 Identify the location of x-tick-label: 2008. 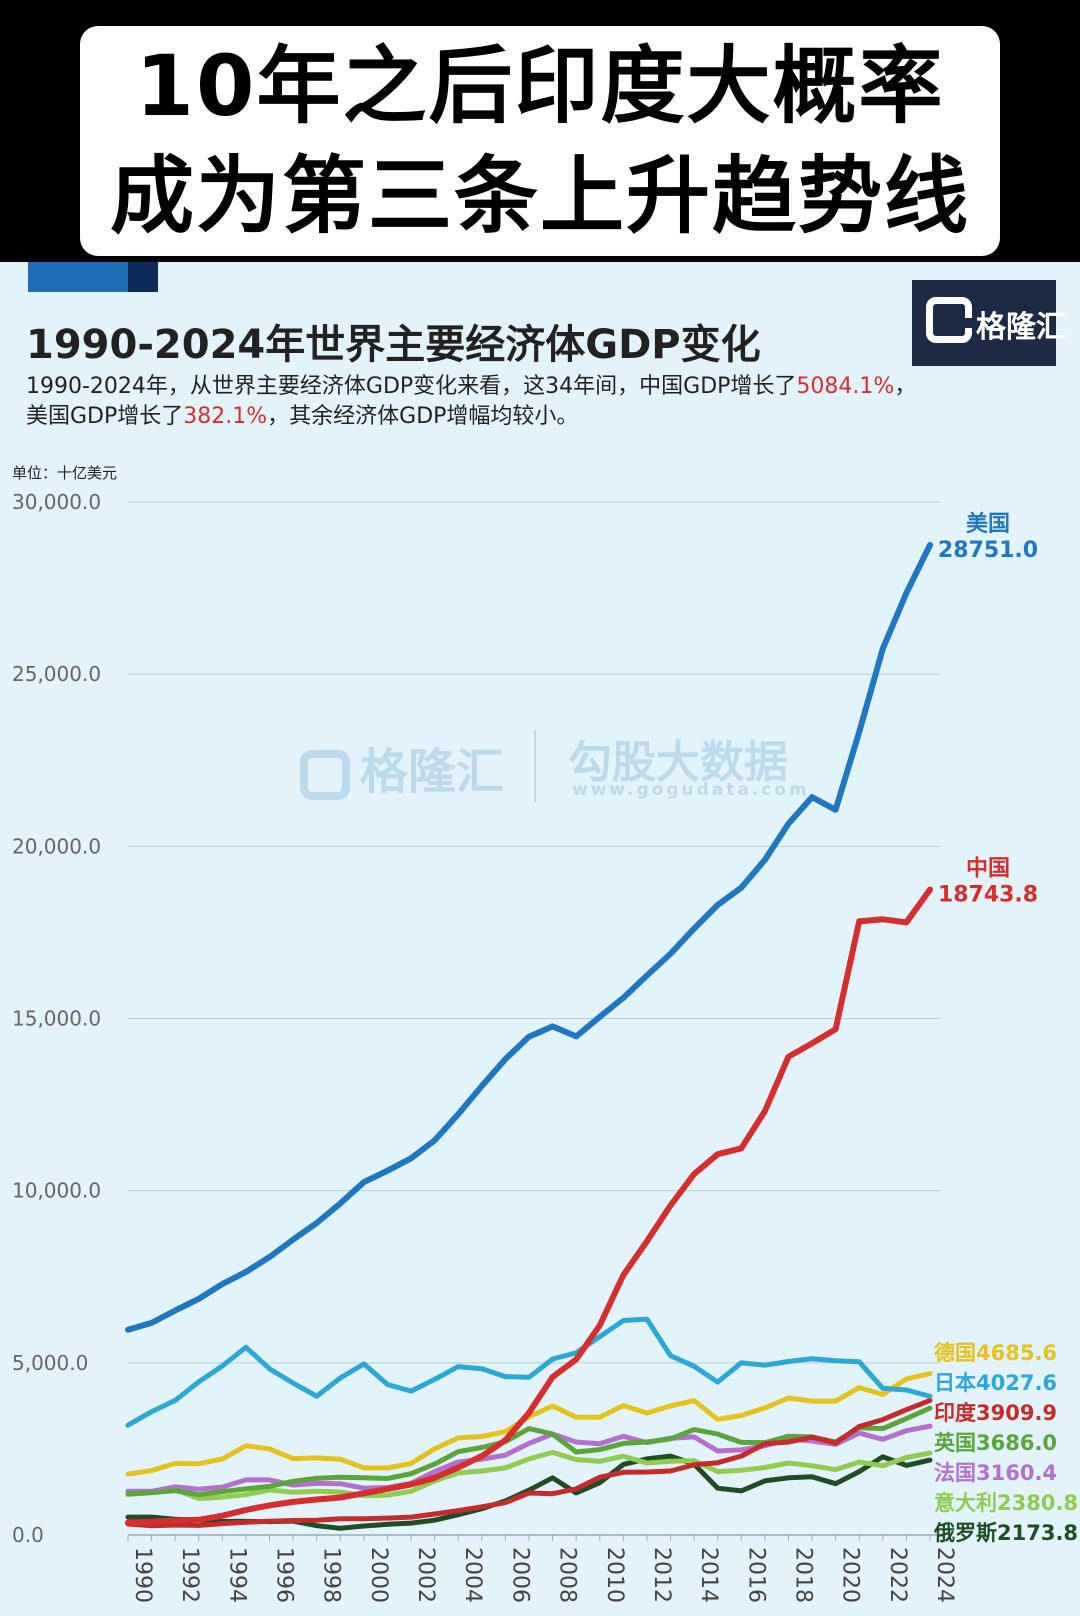
(567, 1575).